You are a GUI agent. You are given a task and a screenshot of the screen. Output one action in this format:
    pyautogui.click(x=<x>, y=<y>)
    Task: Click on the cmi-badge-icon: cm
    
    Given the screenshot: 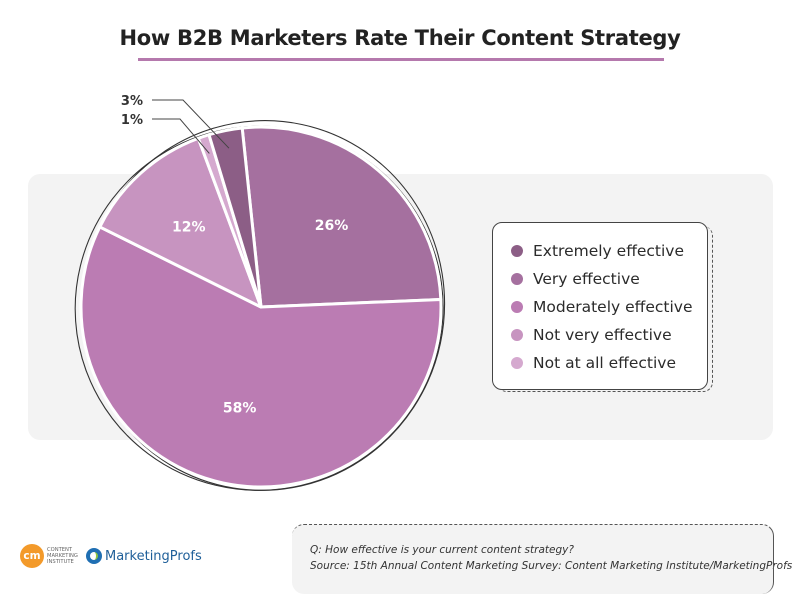 What is the action you would take?
    pyautogui.click(x=32, y=556)
    